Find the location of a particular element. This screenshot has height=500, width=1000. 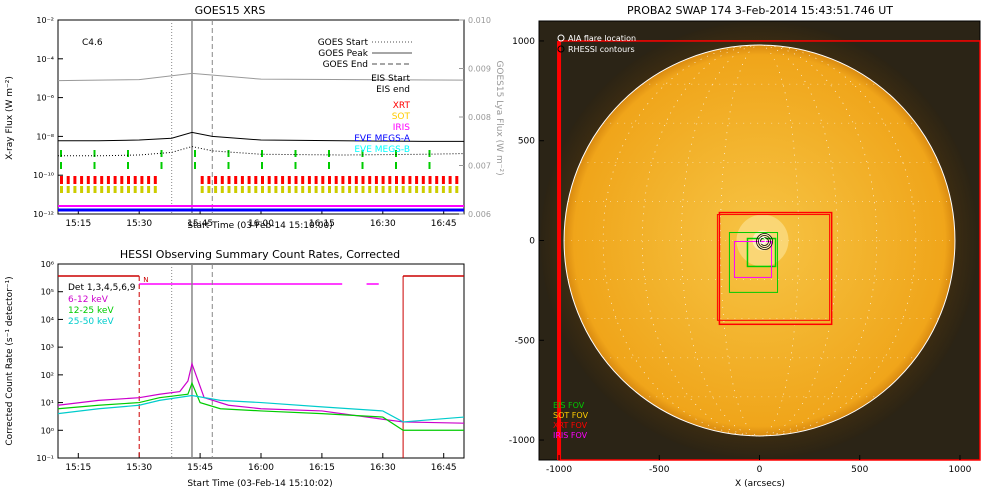

goes-legend-label: GOES Peak is located at coordinates (343, 54).